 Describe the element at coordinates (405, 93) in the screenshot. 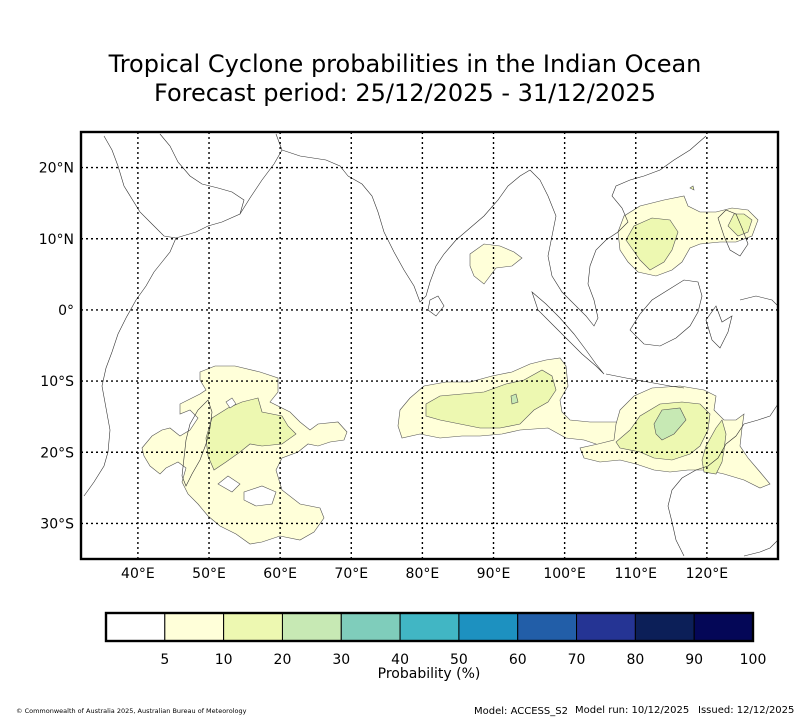

I see `map-title-line2: Forecast period: 25/12/2025 - 31/12/2025` at that location.